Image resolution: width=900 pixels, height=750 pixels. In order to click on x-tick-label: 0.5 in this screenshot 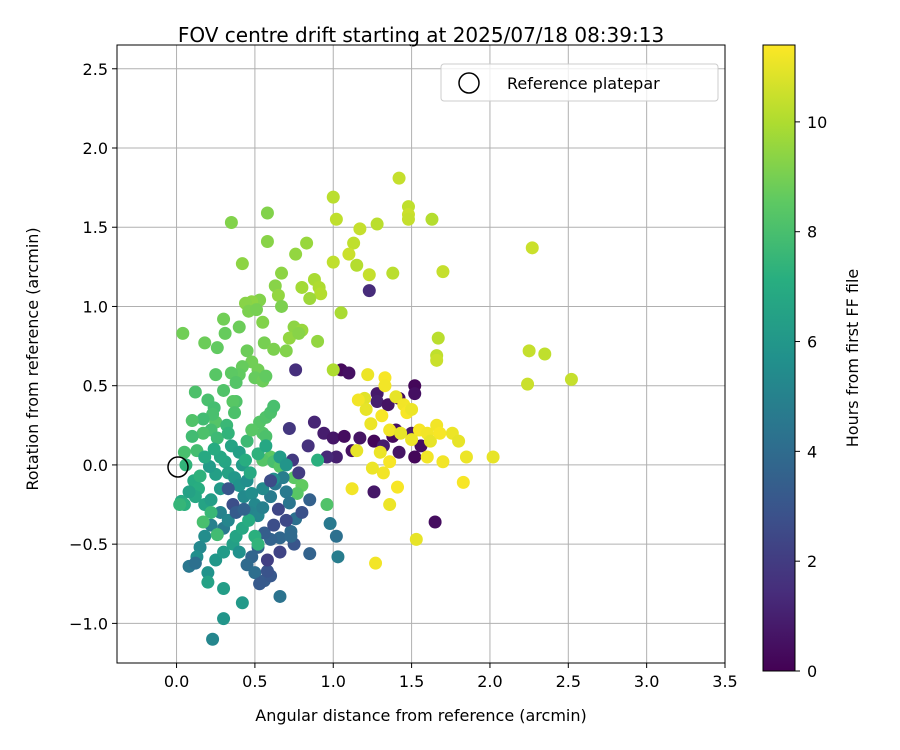, I will do `click(254, 681)`.